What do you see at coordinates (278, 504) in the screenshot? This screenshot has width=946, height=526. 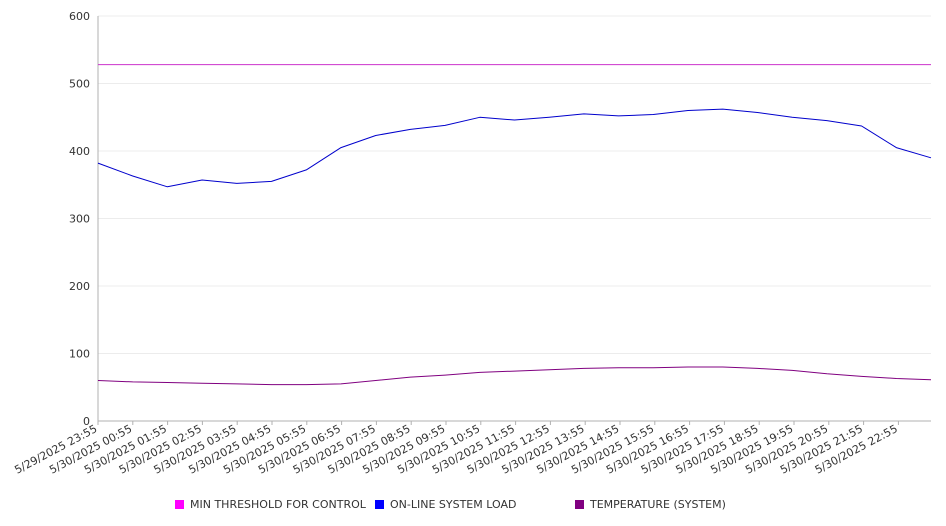 I see `legend-label-min-threshold: MIN THRESHOLD FOR CONTROL` at bounding box center [278, 504].